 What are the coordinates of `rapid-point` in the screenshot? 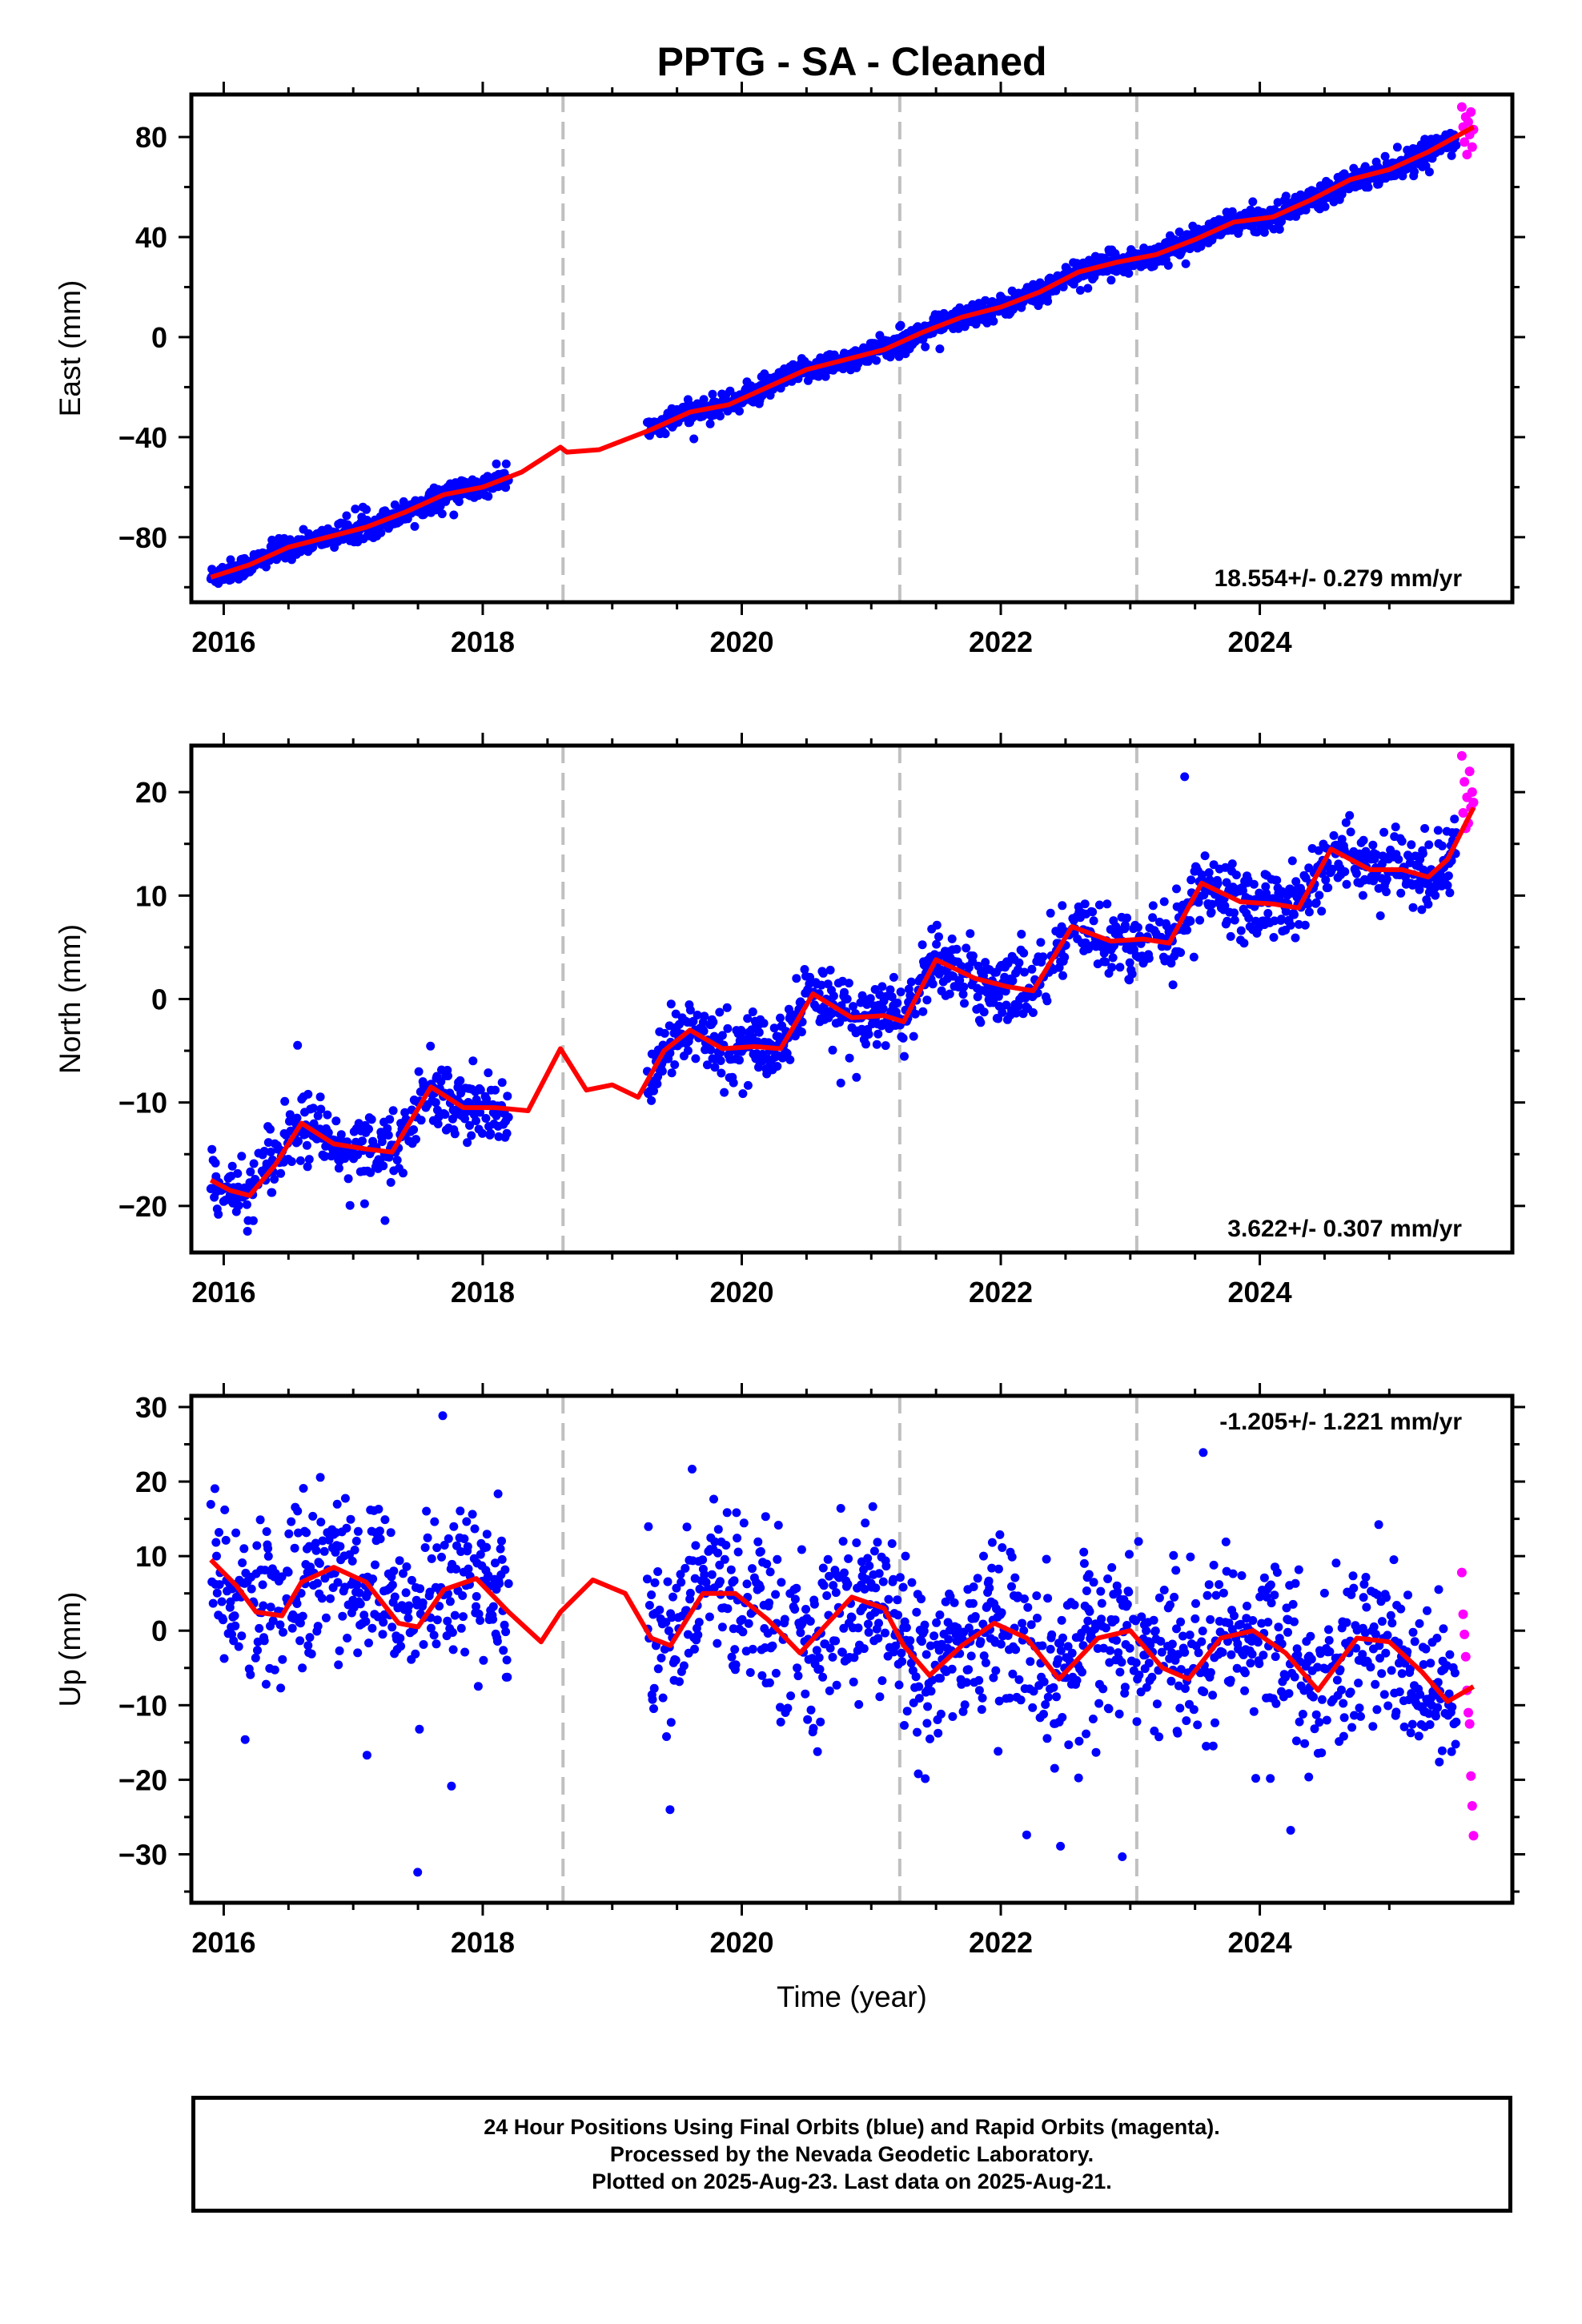 It's located at (1467, 154).